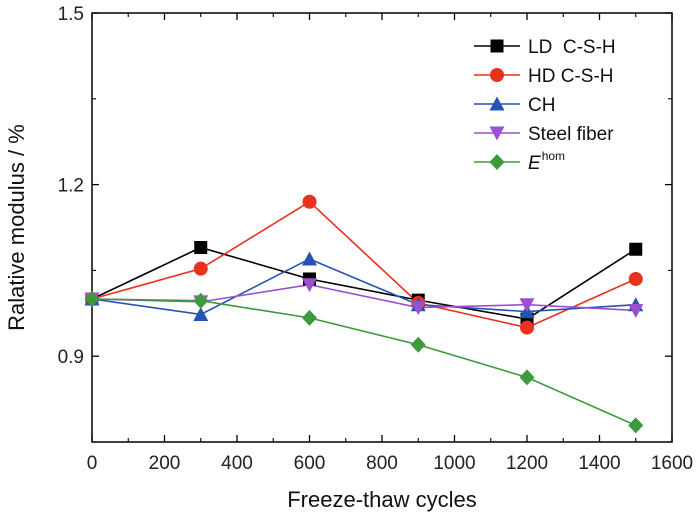  Describe the element at coordinates (454, 463) in the screenshot. I see `x-tick-label: 1000` at that location.